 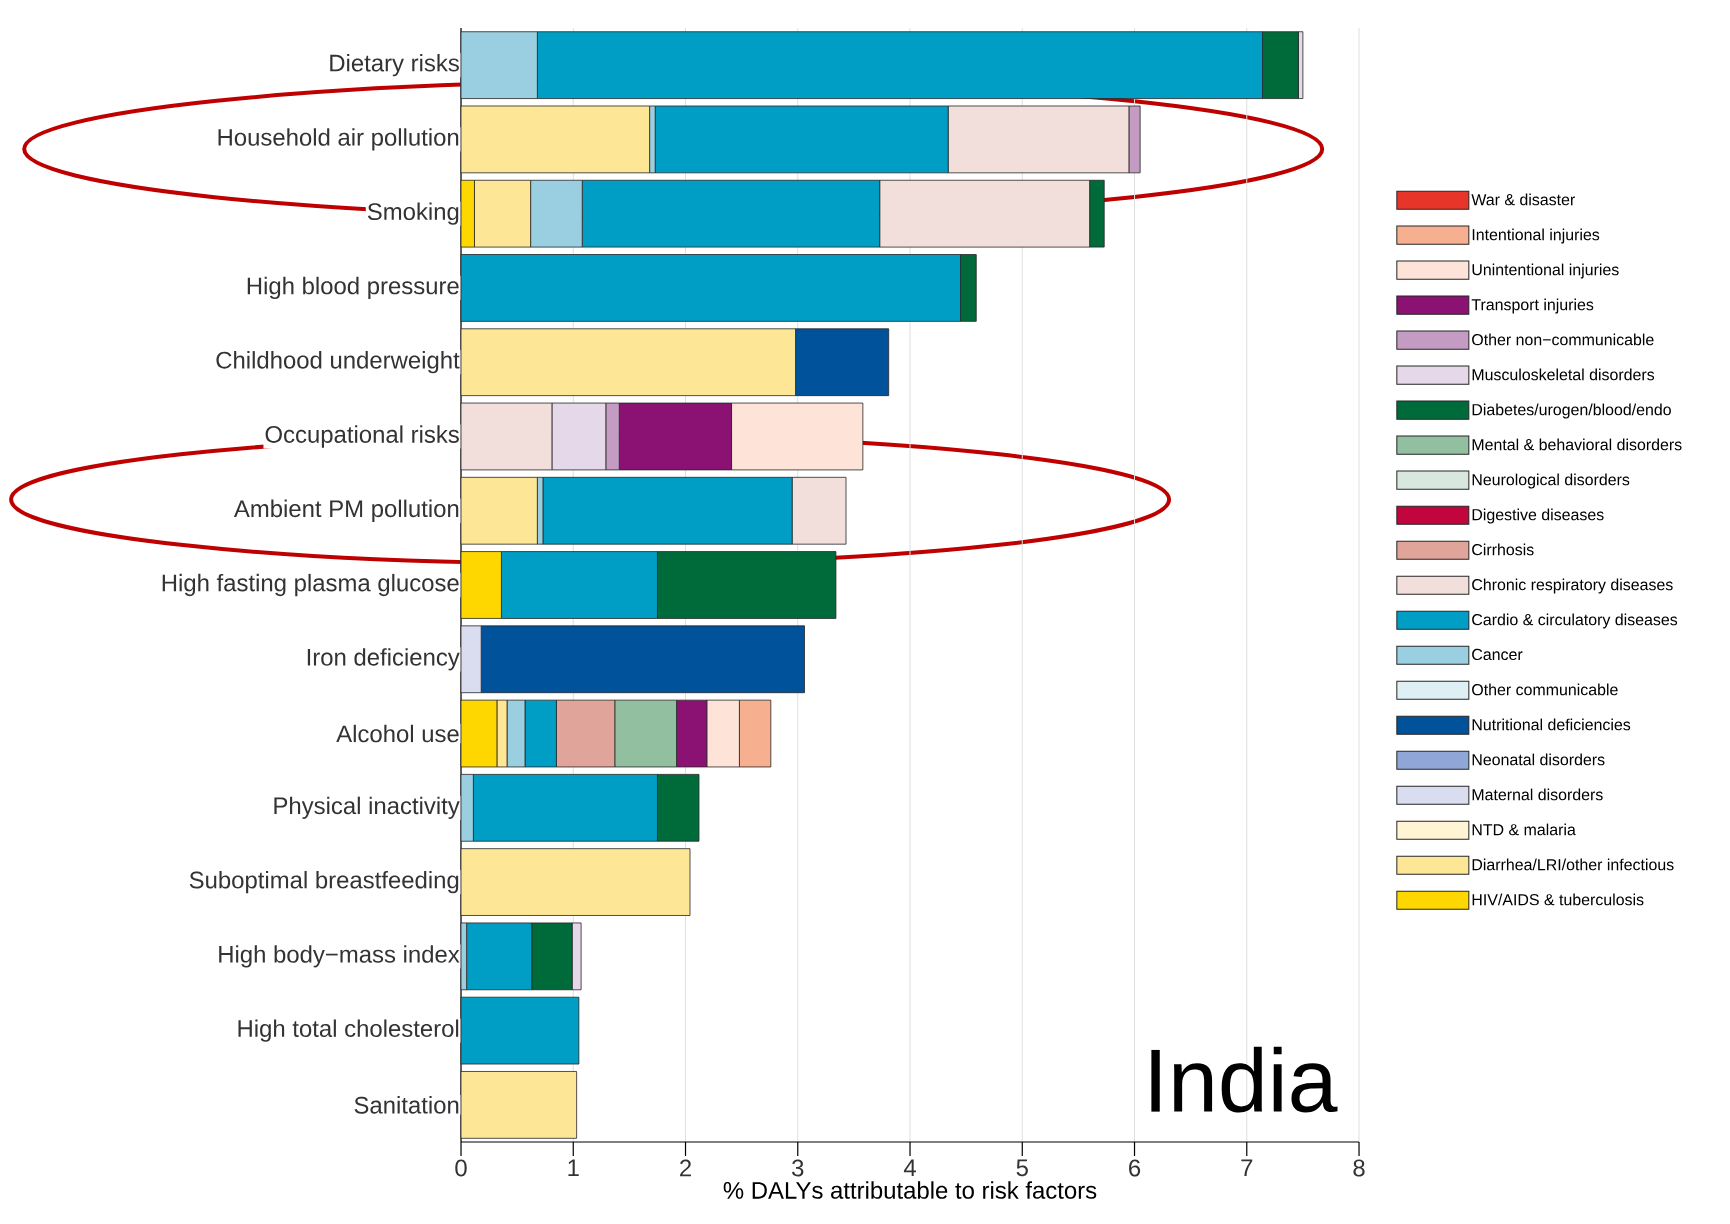 I want to click on x-tick-label: 7, so click(x=1247, y=1167).